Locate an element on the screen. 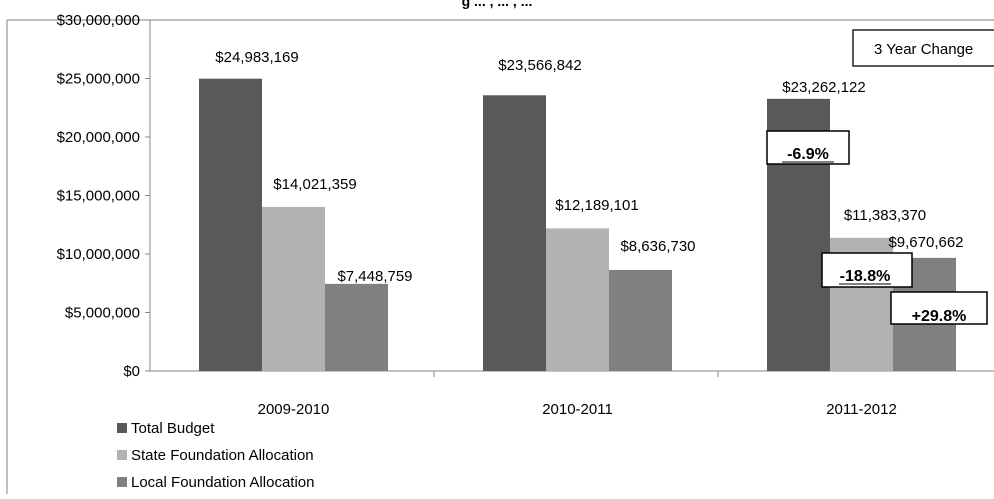  data-label: $24,983,169 is located at coordinates (256, 57).